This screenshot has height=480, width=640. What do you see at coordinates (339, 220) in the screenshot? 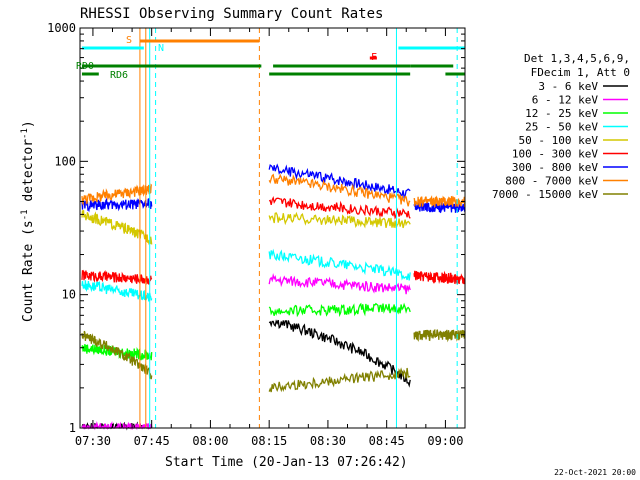
I see `series-line-50-100keV` at bounding box center [339, 220].